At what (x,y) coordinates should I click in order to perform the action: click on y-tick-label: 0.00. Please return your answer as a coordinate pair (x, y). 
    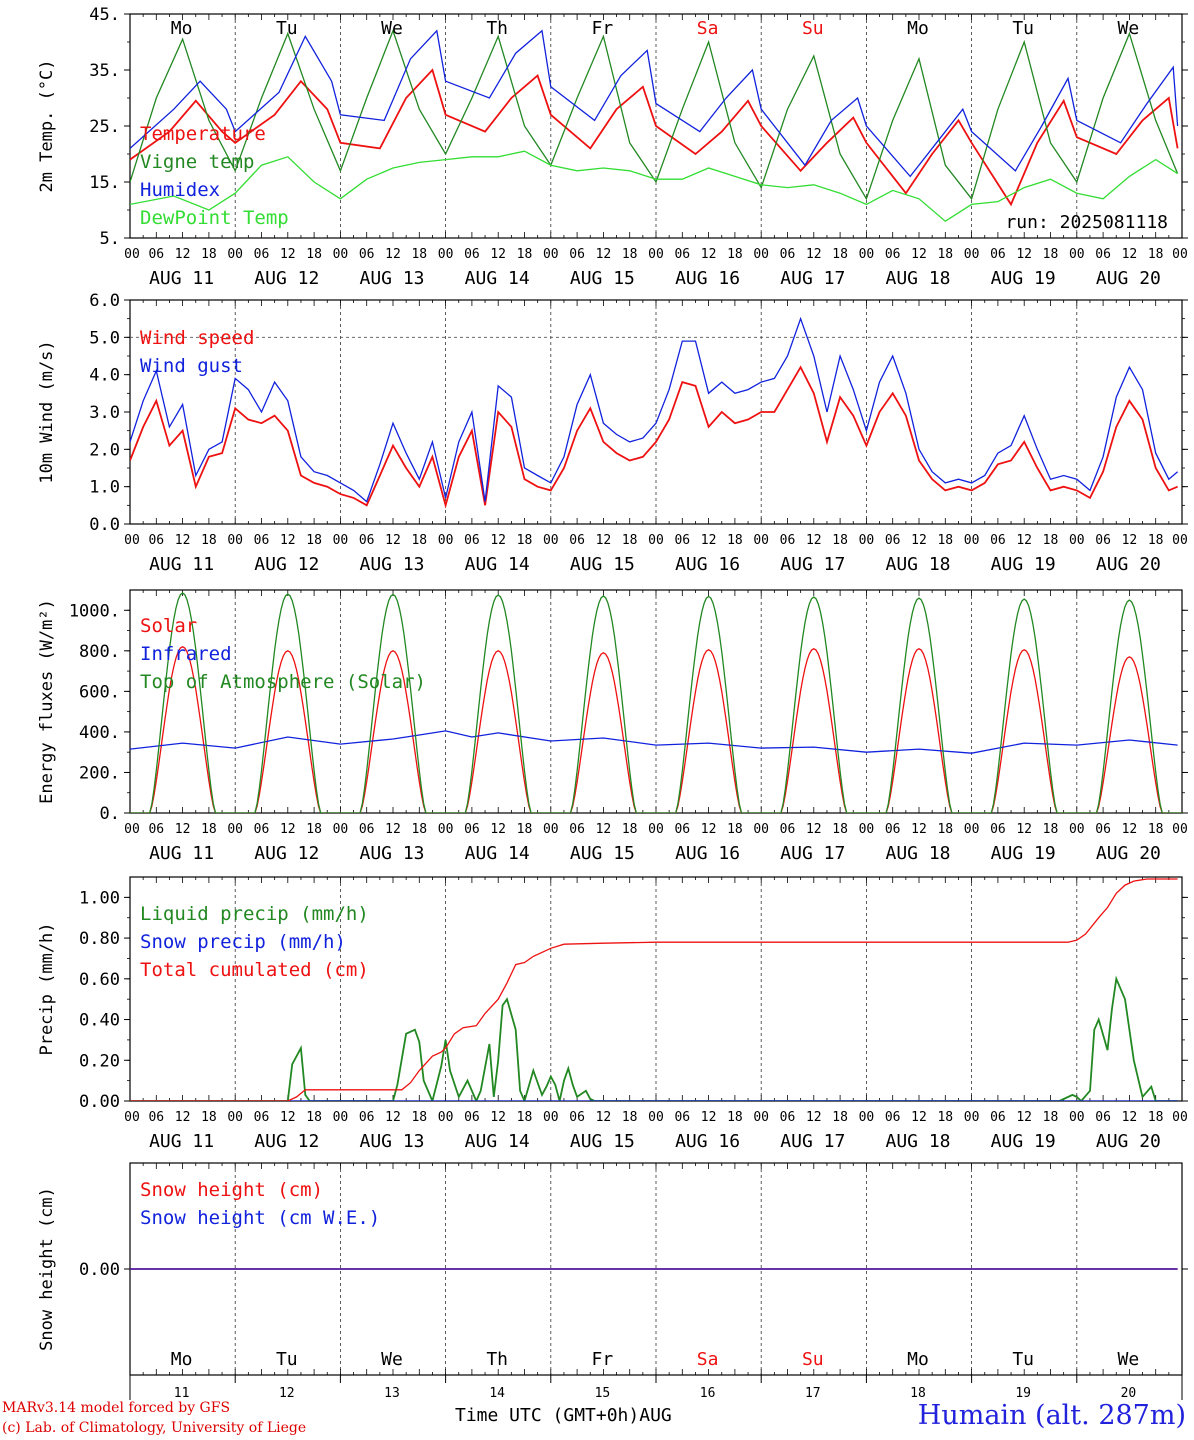
    Looking at the image, I should click on (99, 1270).